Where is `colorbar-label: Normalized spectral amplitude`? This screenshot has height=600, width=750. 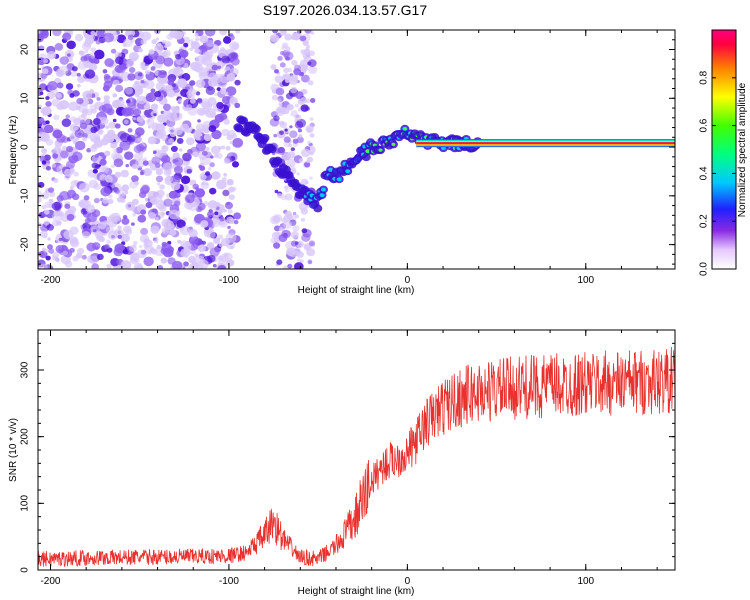 colorbar-label: Normalized spectral amplitude is located at coordinates (742, 149).